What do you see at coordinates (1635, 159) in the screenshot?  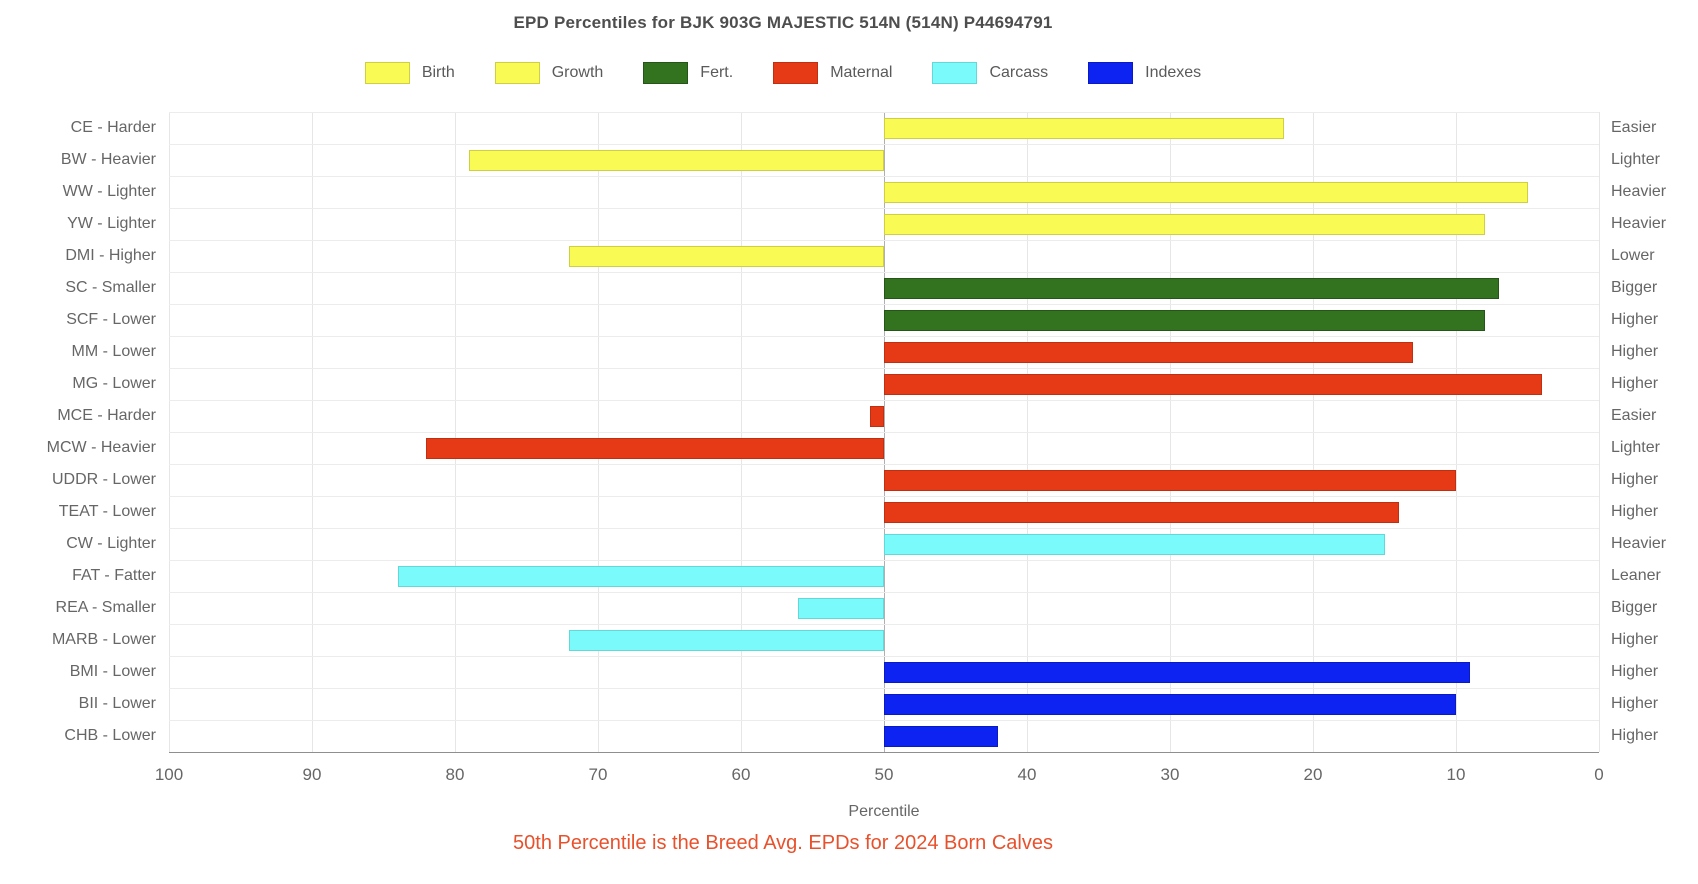 I see `row-end-label-bw: Lighter` at bounding box center [1635, 159].